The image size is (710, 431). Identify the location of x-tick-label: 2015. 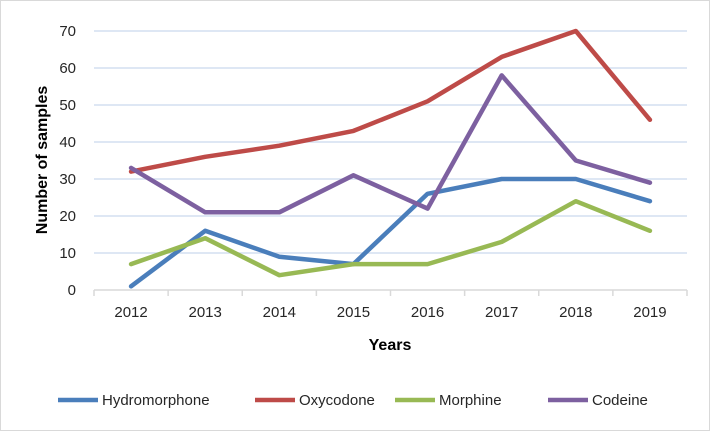
(353, 312).